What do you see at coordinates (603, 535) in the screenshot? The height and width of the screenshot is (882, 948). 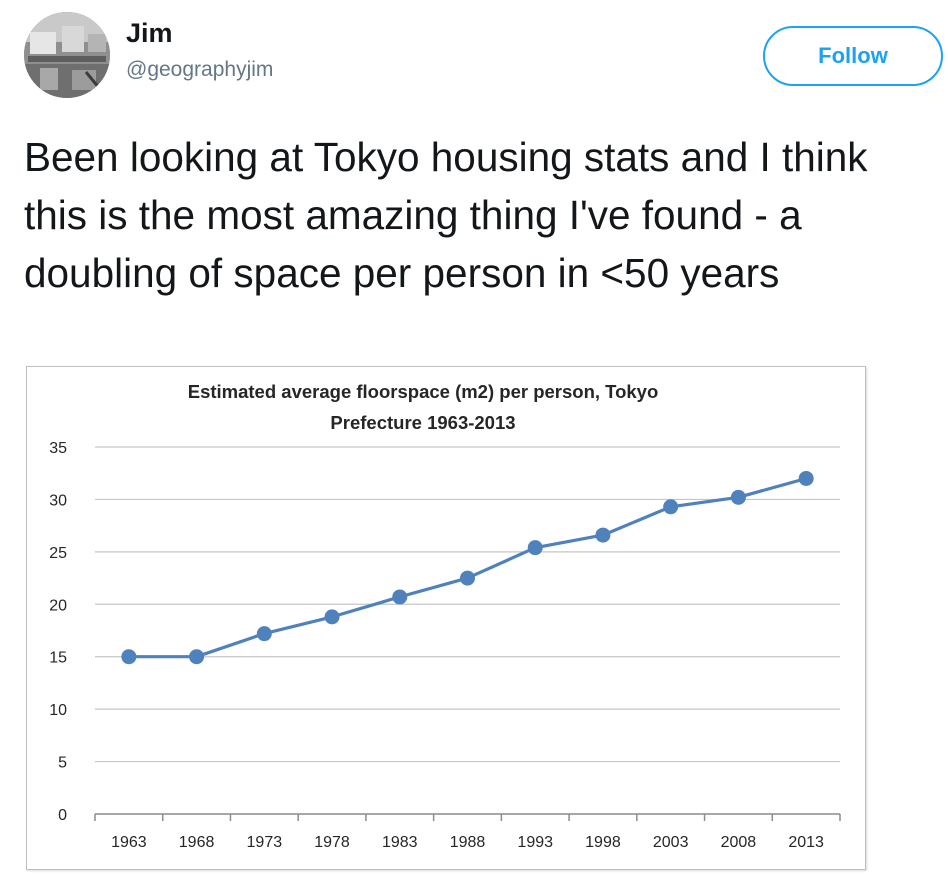 I see `data-point-1998` at bounding box center [603, 535].